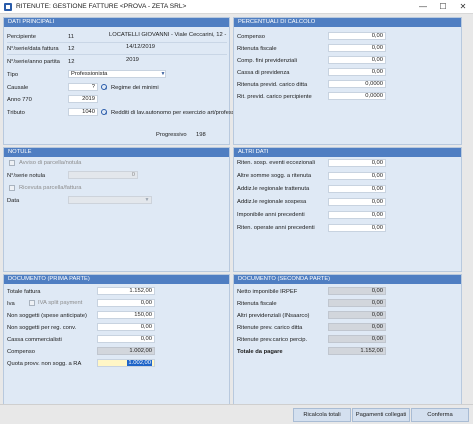 The width and height of the screenshot is (473, 424). What do you see at coordinates (347, 279) in the screenshot?
I see `panel-header: DOCUMENTO (SECONDA PARTE)` at bounding box center [347, 279].